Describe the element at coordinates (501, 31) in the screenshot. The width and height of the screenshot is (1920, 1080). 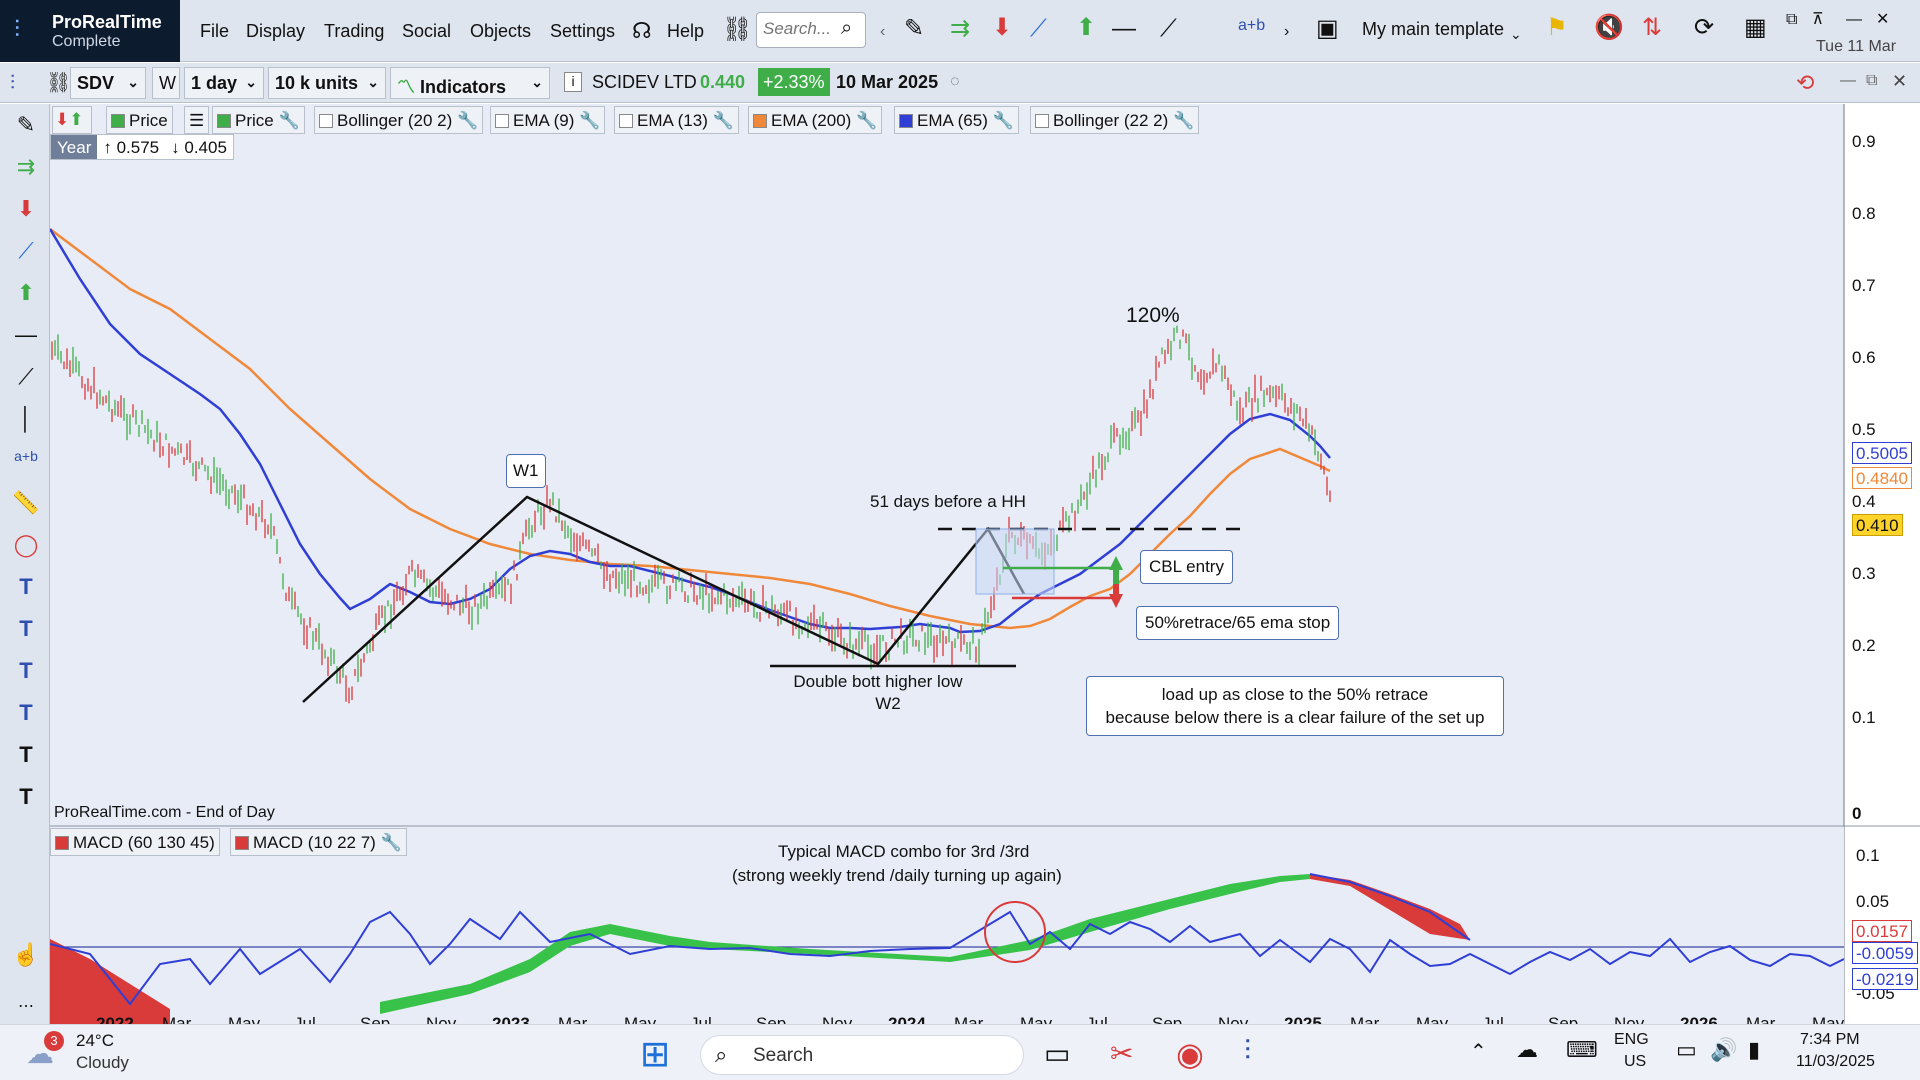
I see `menu-objects: Objects` at that location.